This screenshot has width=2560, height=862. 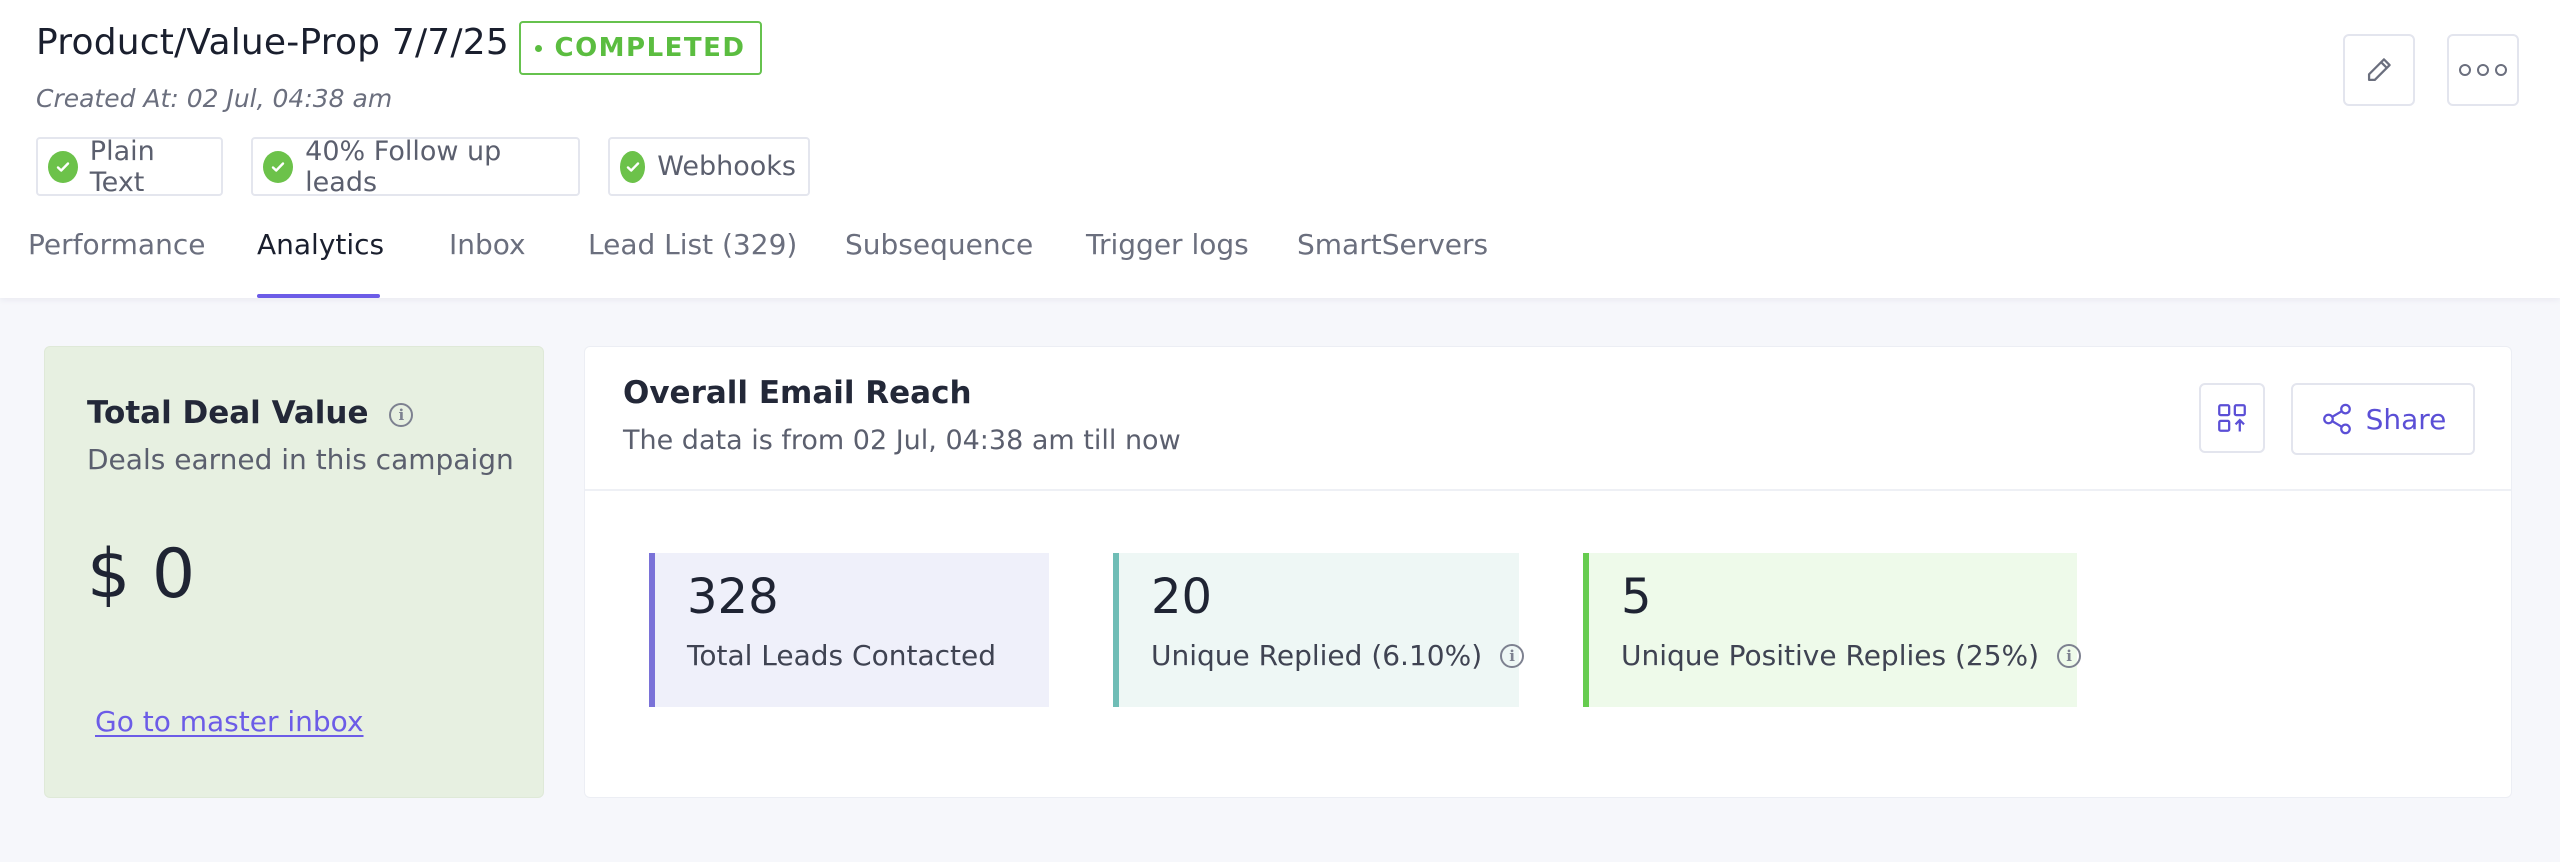 I want to click on status-badge: COMPLETED, so click(x=640, y=48).